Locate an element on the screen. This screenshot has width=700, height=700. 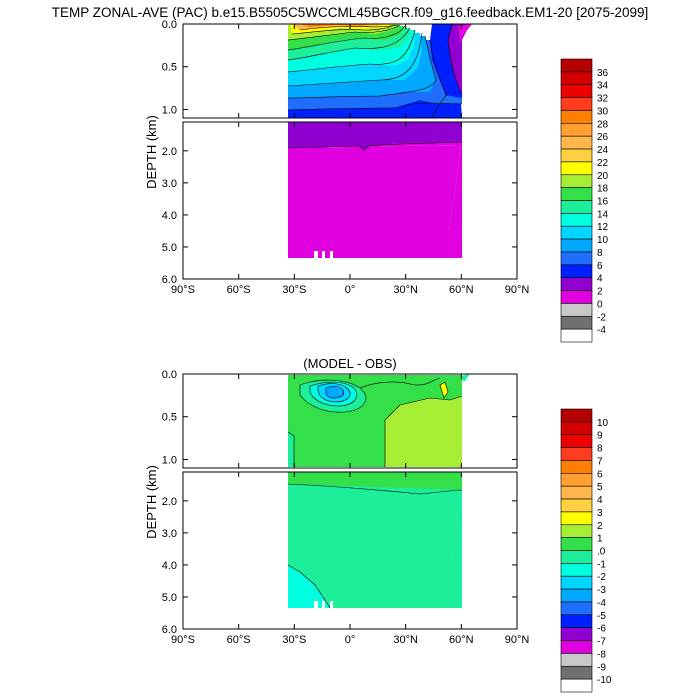
colorbar: 10 9 87 6 5 4 3 2 1 .0-1 -2 -3 -4 -5 -6 -7-8 -9 -10 is located at coordinates (586, 550).